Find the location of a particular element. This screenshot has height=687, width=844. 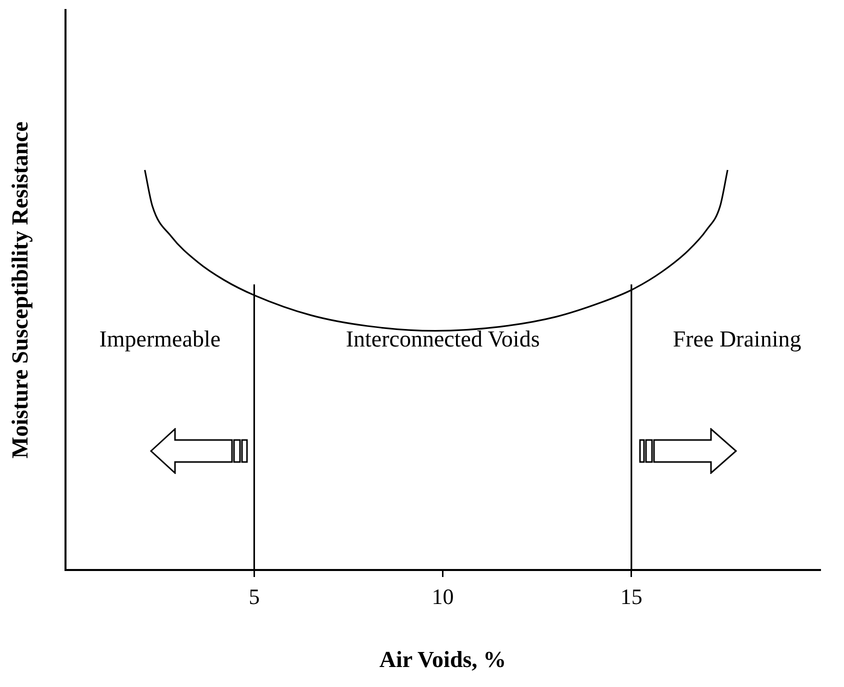

annotation: Impermeable is located at coordinates (160, 339).